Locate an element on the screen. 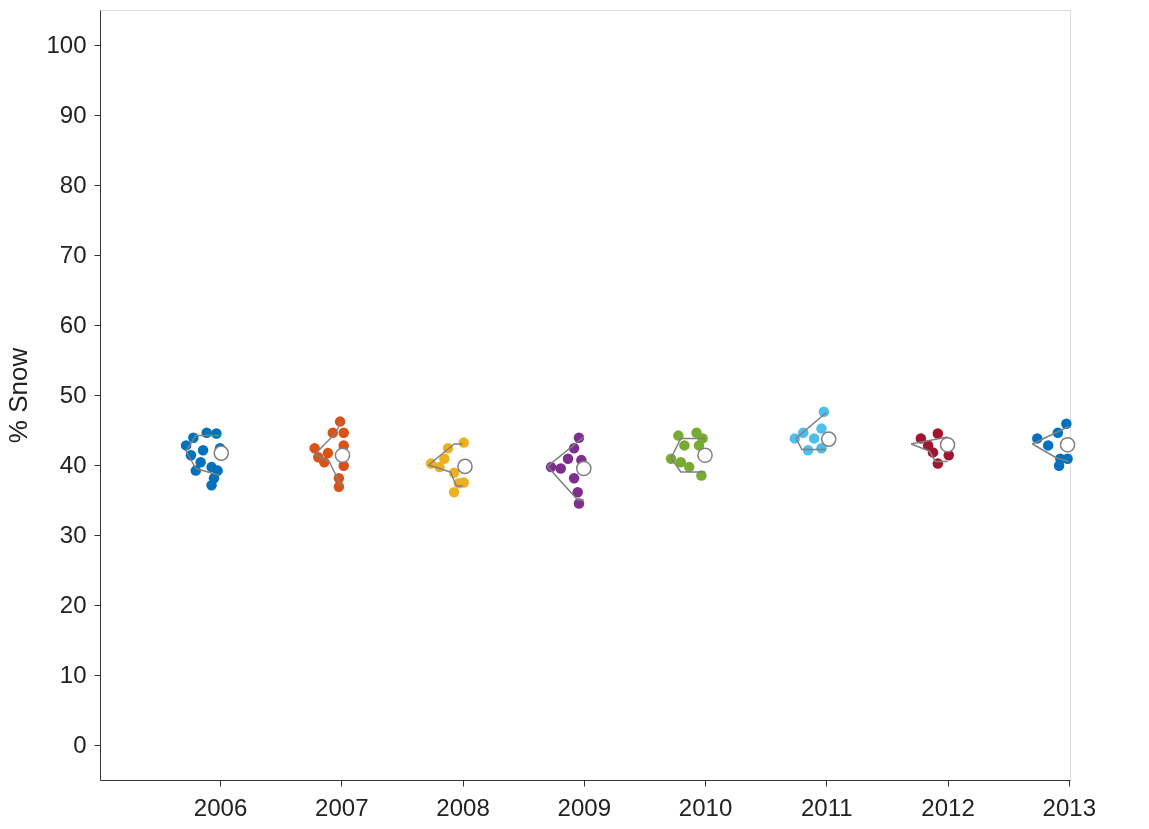 The height and width of the screenshot is (829, 1149). y-tick-label: 90 is located at coordinates (73, 114).